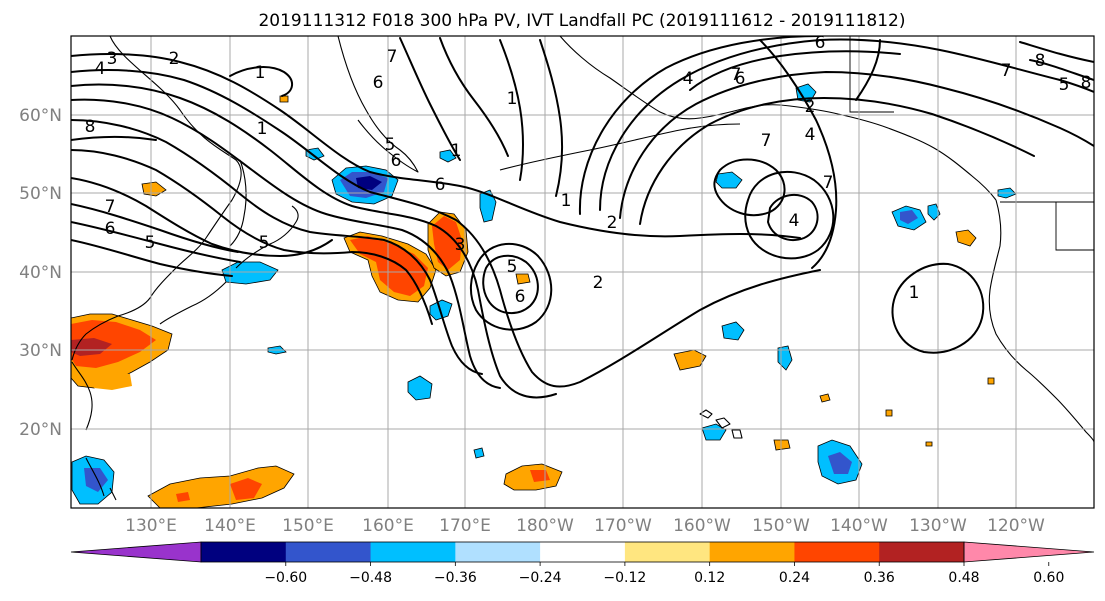 This screenshot has height=601, width=1105. Describe the element at coordinates (963, 578) in the screenshot. I see `colorbar-tick-label: 0.48` at that location.